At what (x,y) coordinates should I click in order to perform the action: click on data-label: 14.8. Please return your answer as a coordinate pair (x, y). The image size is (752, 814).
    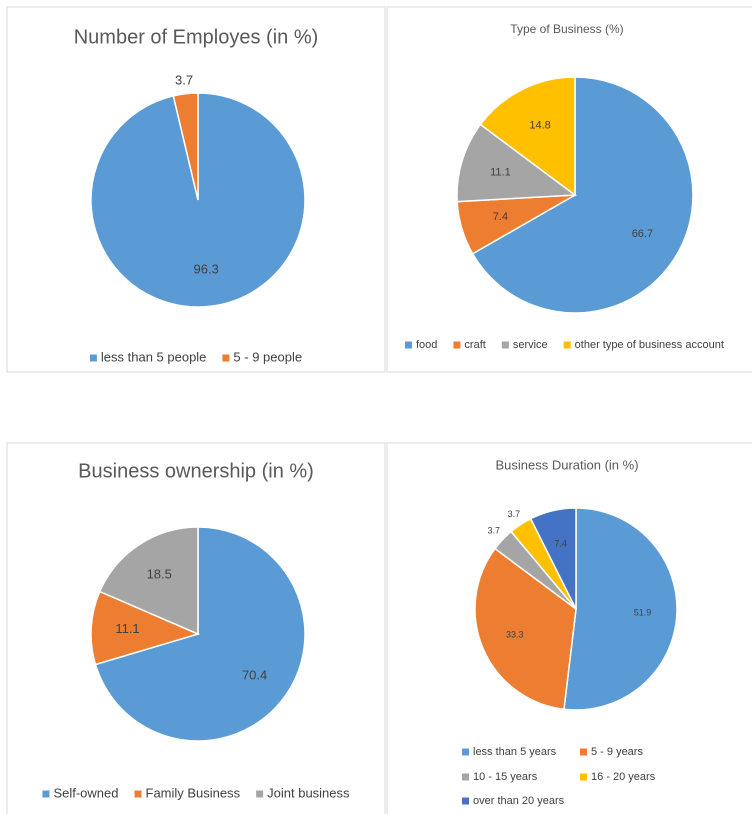
    Looking at the image, I should click on (539, 125).